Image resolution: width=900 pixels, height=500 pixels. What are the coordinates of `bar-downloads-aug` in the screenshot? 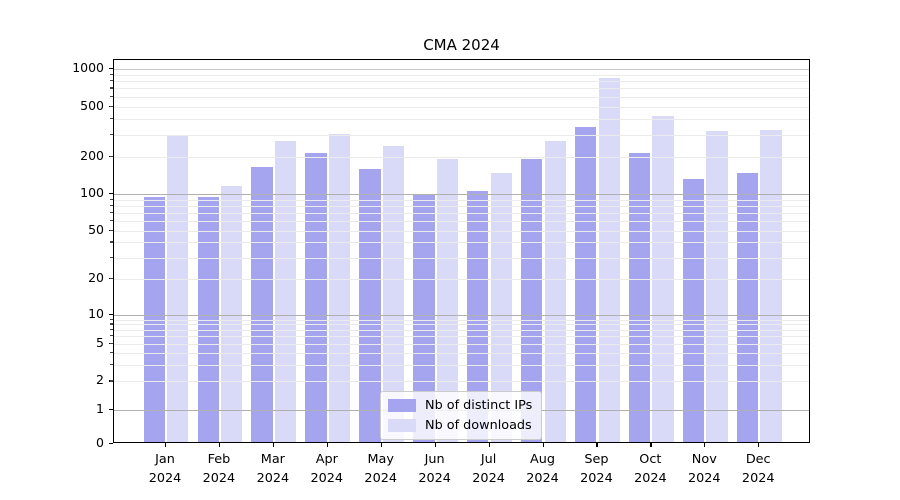 It's located at (555, 291).